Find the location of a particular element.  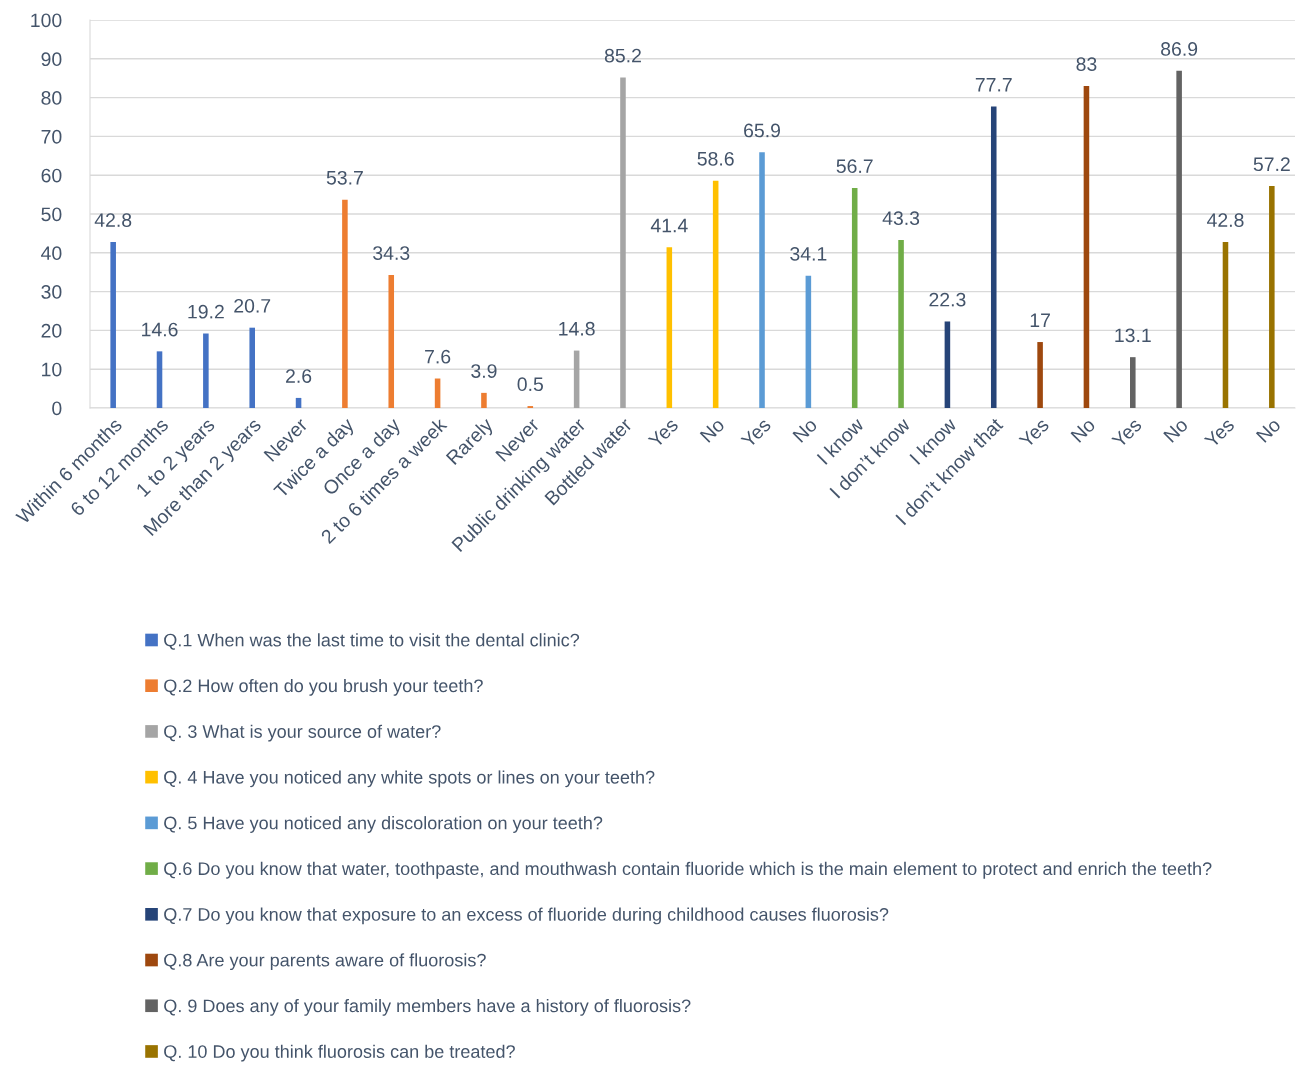

data-label: 19.2 is located at coordinates (206, 311).